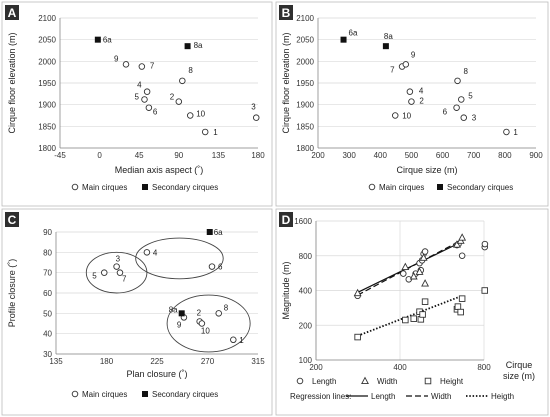 Image resolution: width=550 pixels, height=417 pixels. What do you see at coordinates (413, 54) in the screenshot?
I see `point-label: 9` at bounding box center [413, 54].